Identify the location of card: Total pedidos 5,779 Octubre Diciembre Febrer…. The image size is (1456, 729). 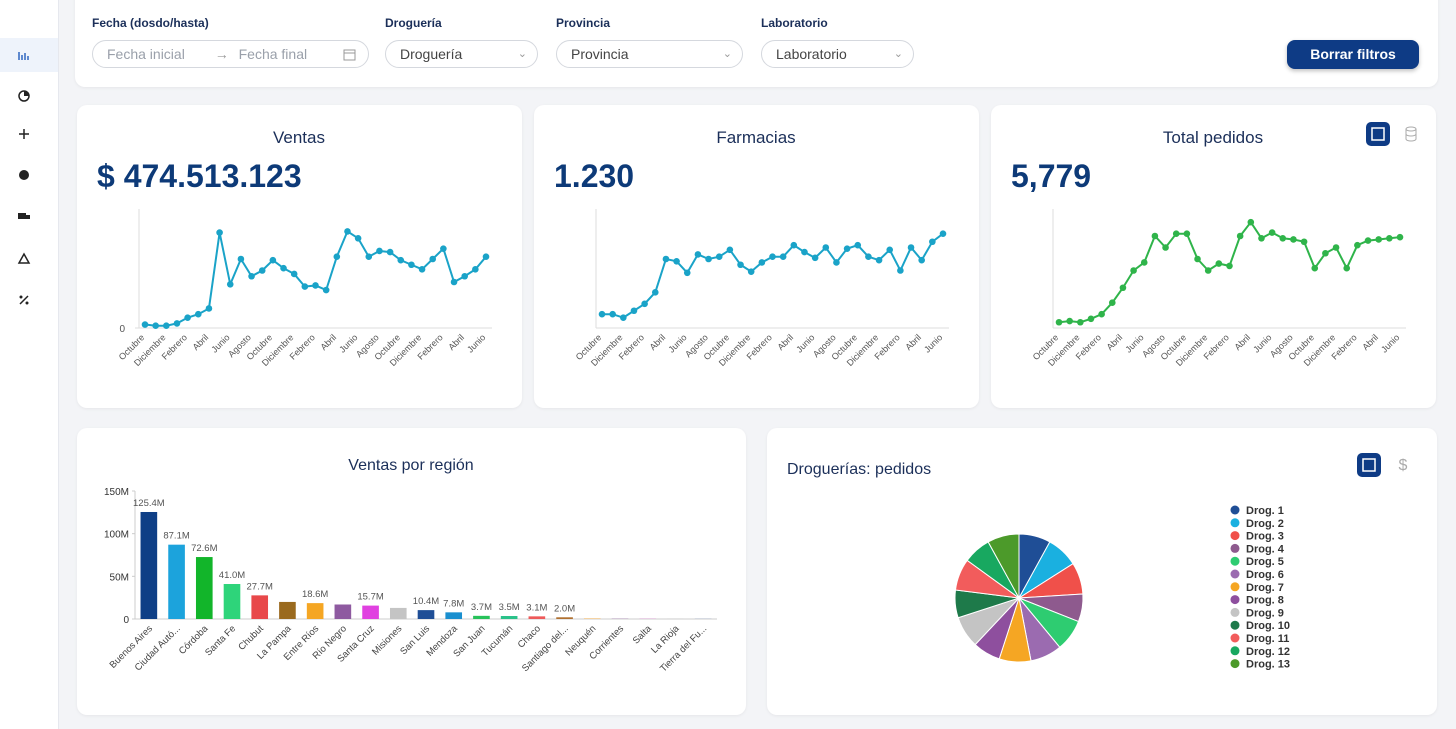
(1213, 256).